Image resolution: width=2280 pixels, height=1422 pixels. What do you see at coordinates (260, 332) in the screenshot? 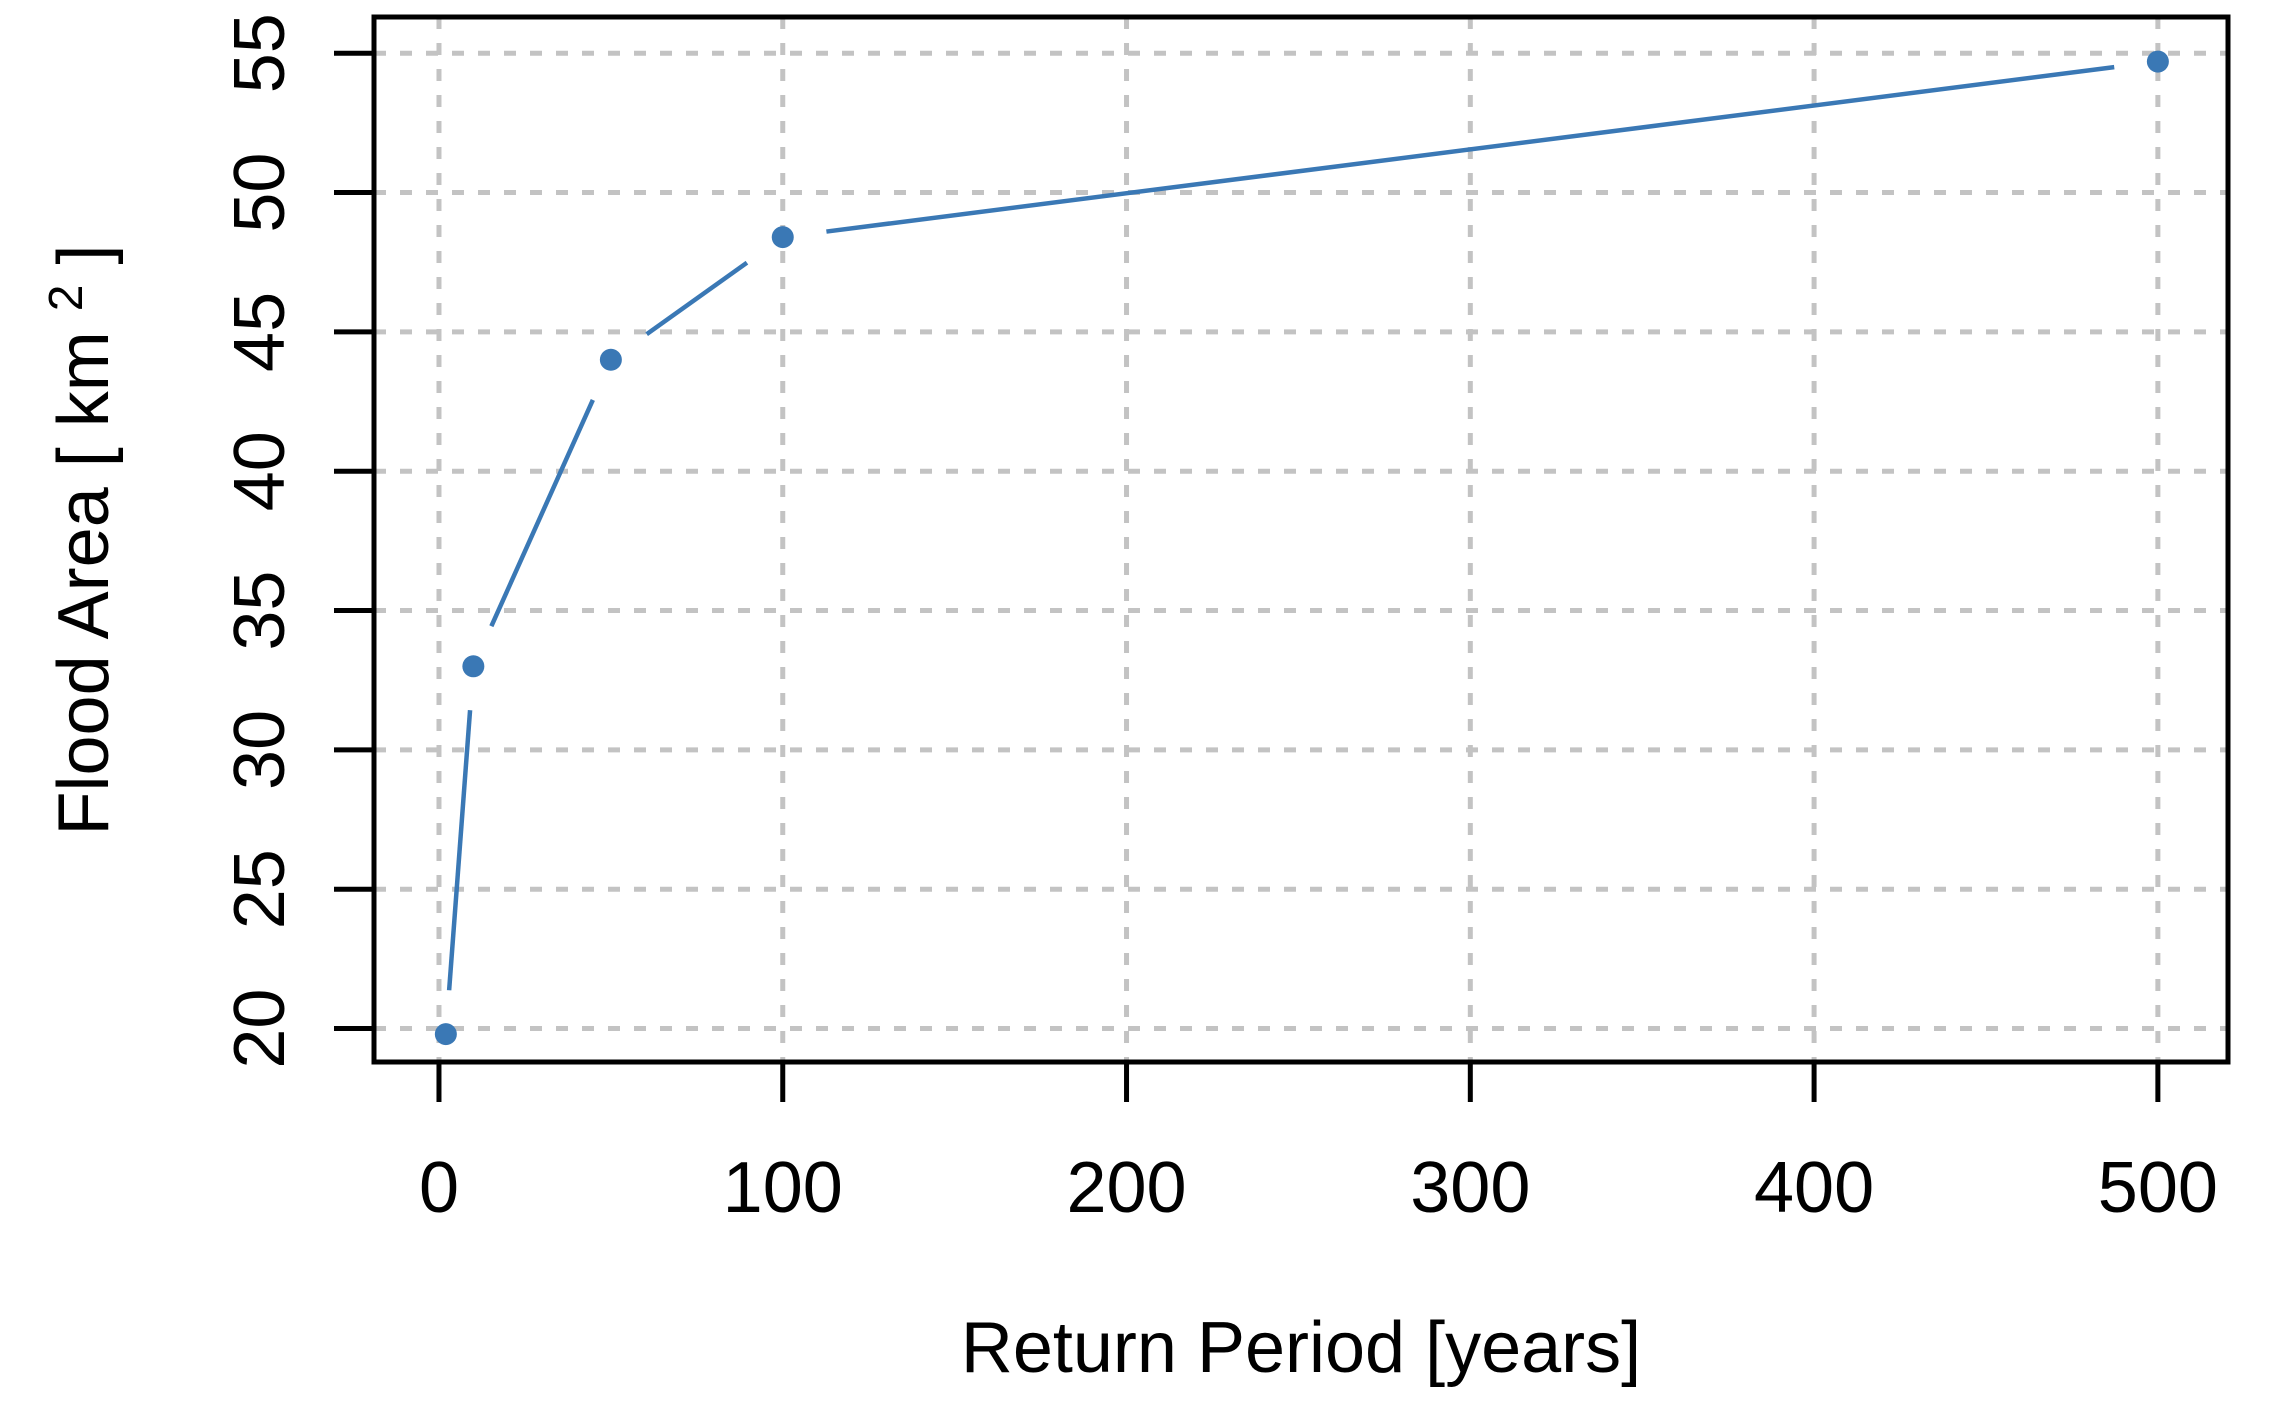
I see `y-axis-tick-label: 45` at bounding box center [260, 332].